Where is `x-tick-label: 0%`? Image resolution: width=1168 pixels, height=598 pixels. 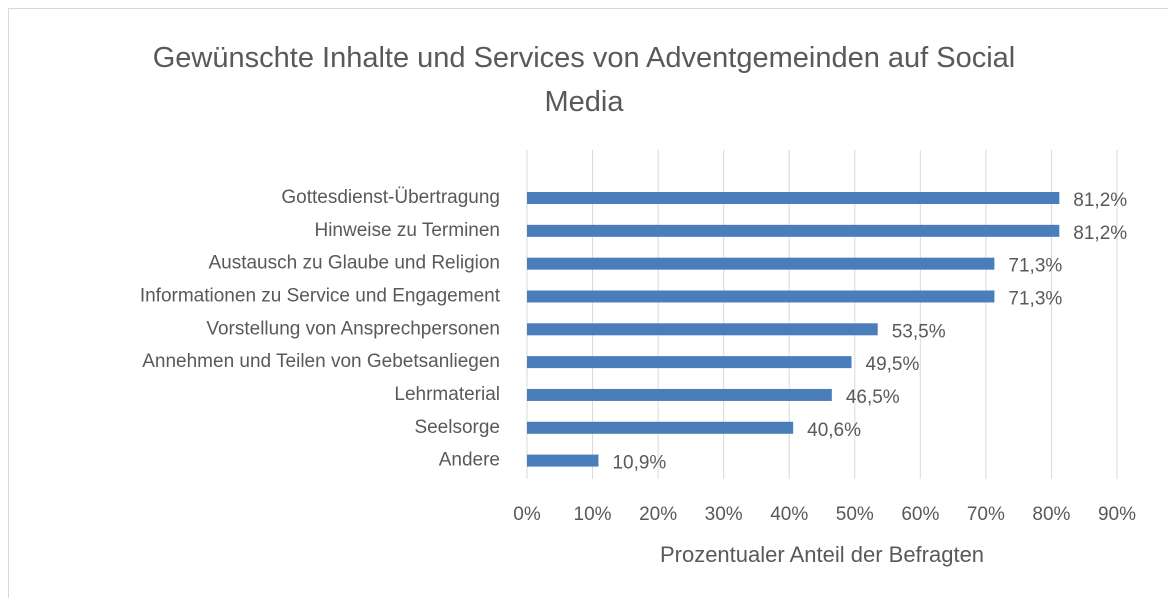
x-tick-label: 0% is located at coordinates (527, 514).